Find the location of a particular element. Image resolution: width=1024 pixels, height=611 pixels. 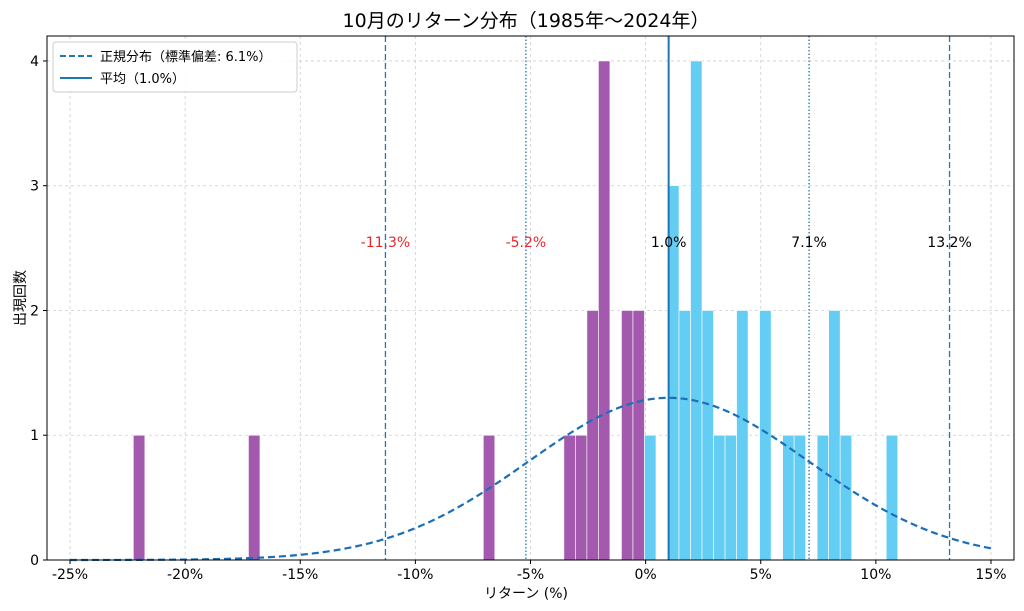

legend-box is located at coordinates (175, 67).